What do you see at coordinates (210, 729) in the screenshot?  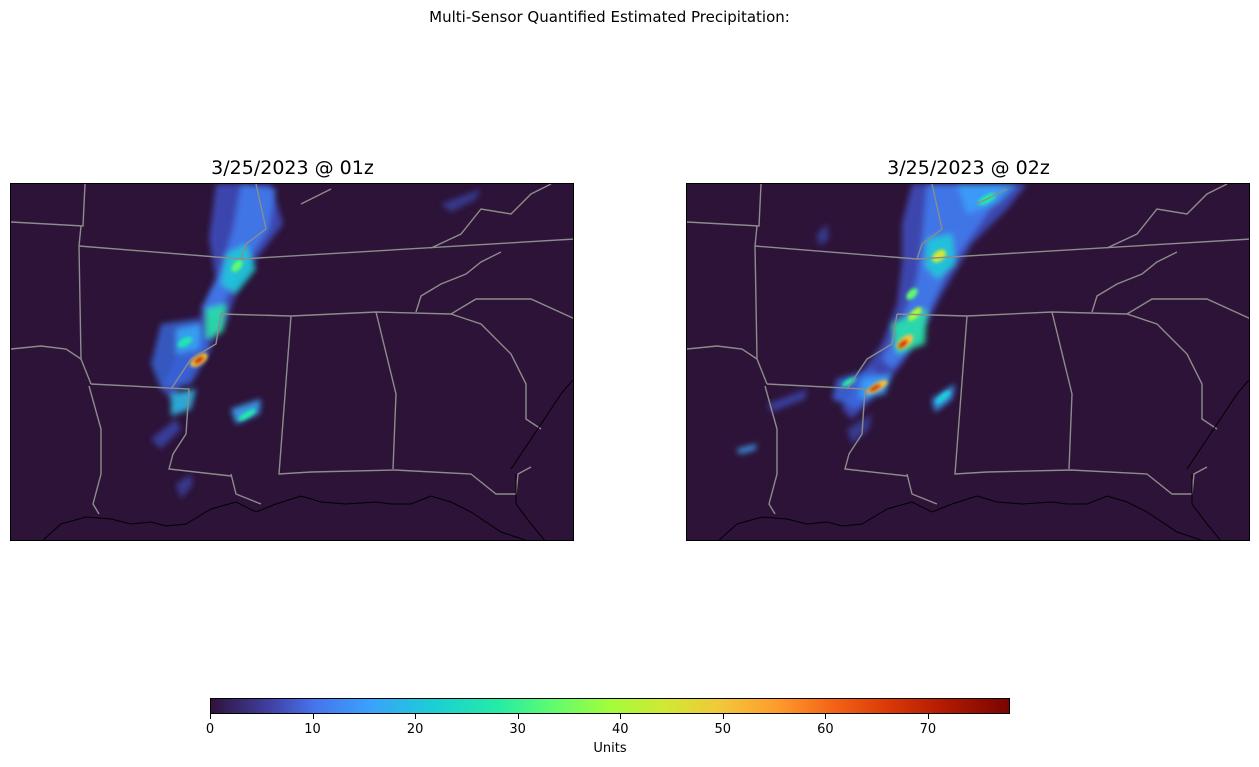 I see `colorbar-tick-label: 0` at bounding box center [210, 729].